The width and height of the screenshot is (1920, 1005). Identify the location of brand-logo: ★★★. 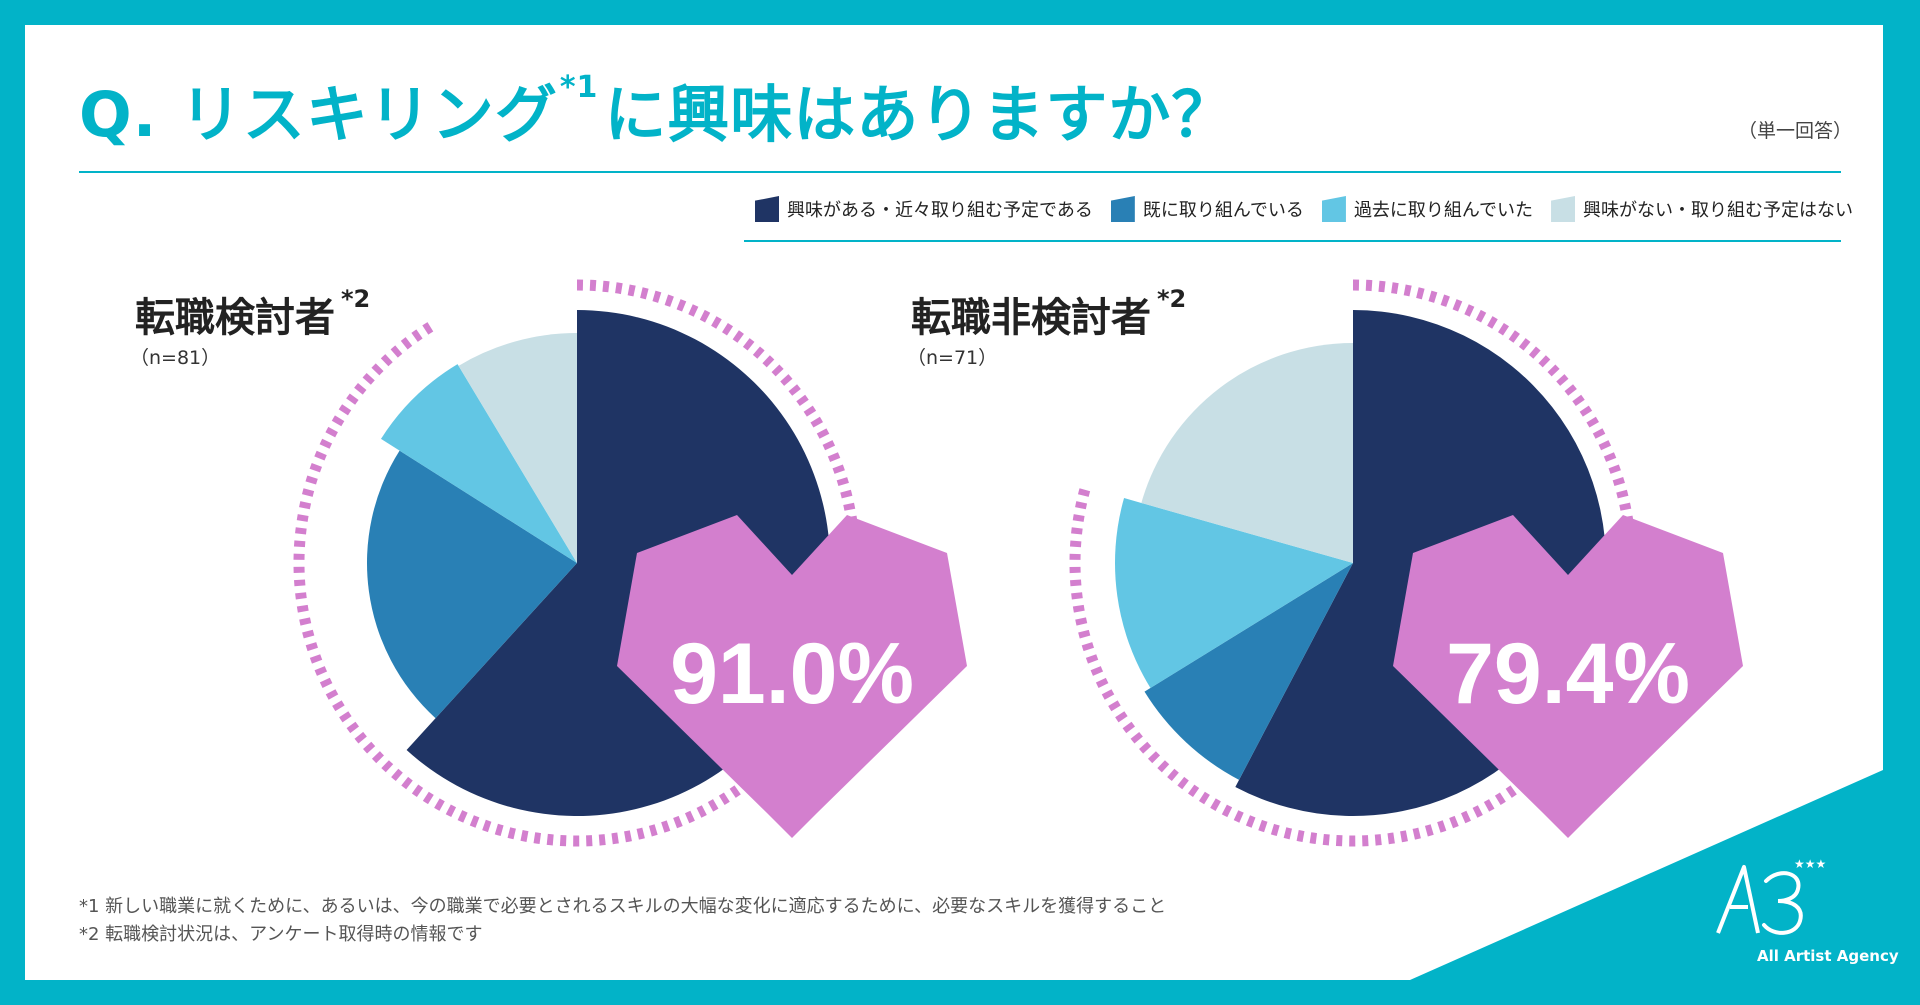
(1771, 896).